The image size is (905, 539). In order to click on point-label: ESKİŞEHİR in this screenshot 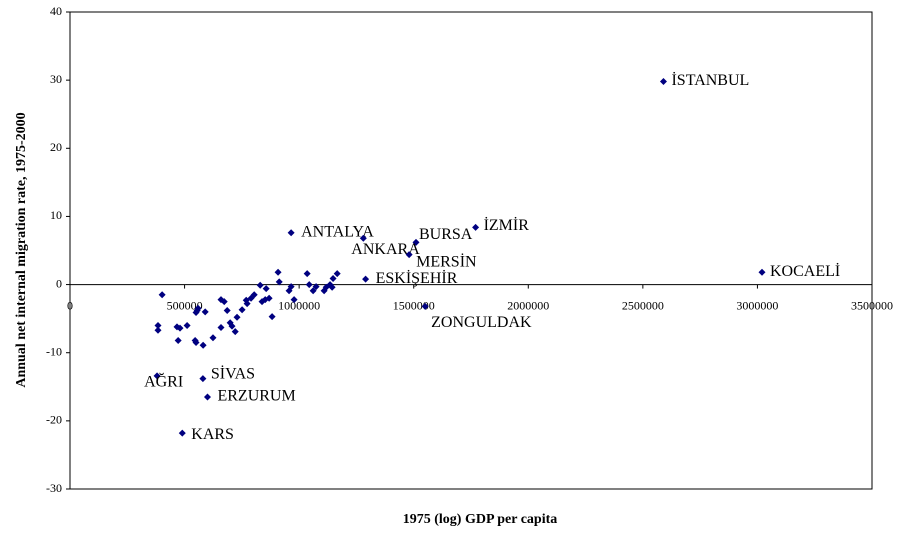, I will do `click(417, 278)`.